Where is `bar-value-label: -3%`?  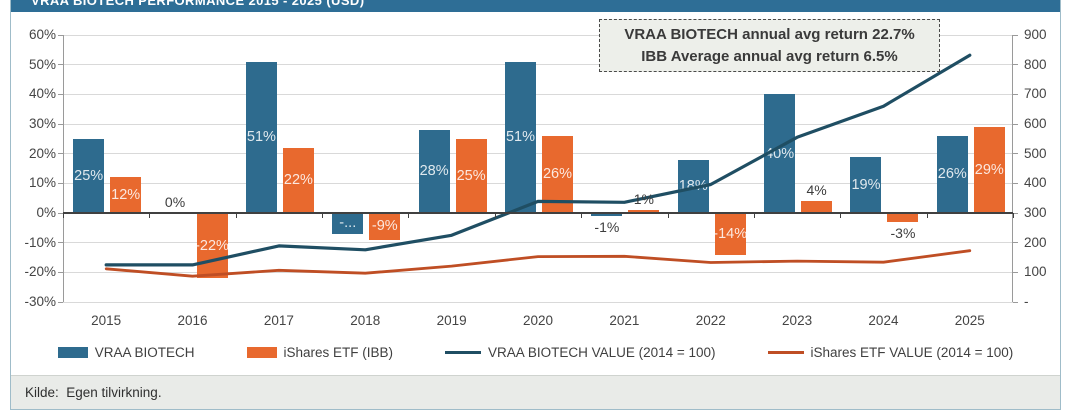
bar-value-label: -3% is located at coordinates (903, 232).